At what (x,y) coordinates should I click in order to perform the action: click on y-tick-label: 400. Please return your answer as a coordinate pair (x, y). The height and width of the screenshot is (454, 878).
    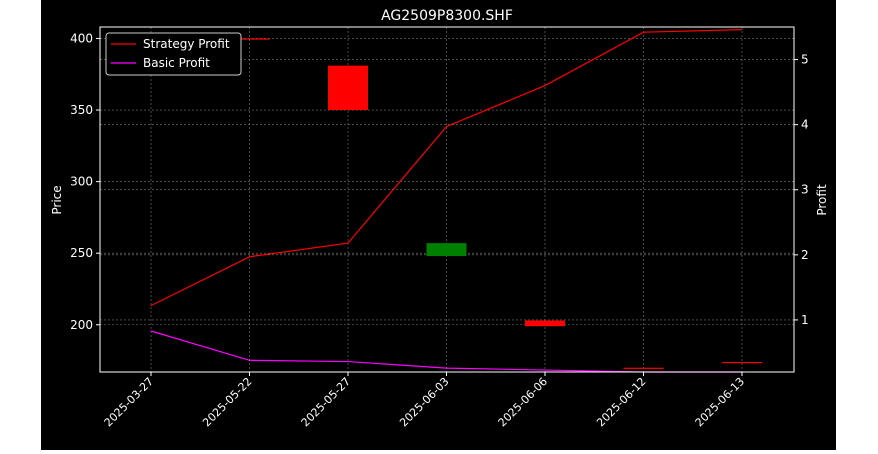
    Looking at the image, I should click on (81, 38).